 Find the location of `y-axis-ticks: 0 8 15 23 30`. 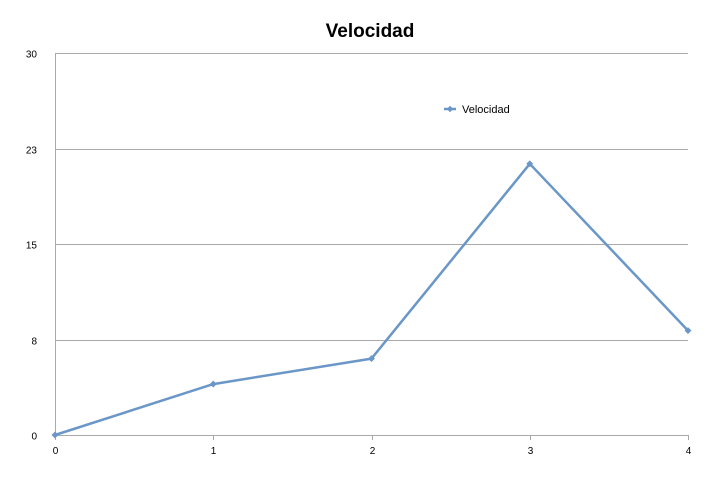

y-axis-ticks: 0 8 15 23 30 is located at coordinates (32, 246).